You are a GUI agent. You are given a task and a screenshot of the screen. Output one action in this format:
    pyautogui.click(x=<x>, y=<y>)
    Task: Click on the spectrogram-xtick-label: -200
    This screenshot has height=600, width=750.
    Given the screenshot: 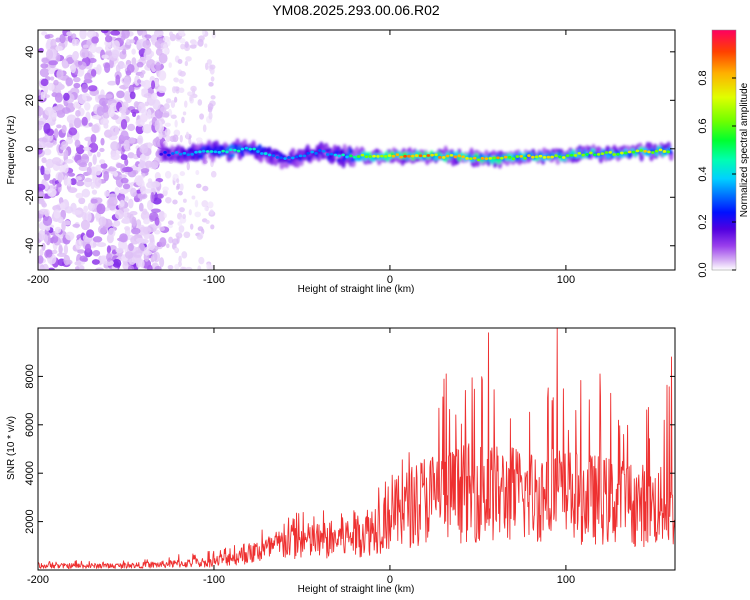 What is the action you would take?
    pyautogui.click(x=38, y=280)
    